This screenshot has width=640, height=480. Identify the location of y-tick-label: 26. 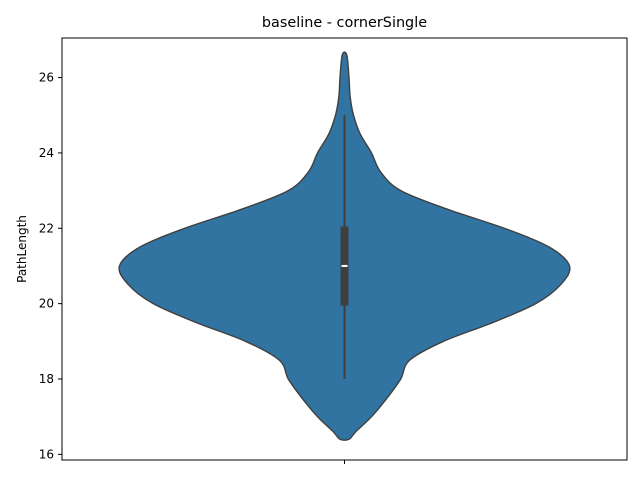
(46, 78).